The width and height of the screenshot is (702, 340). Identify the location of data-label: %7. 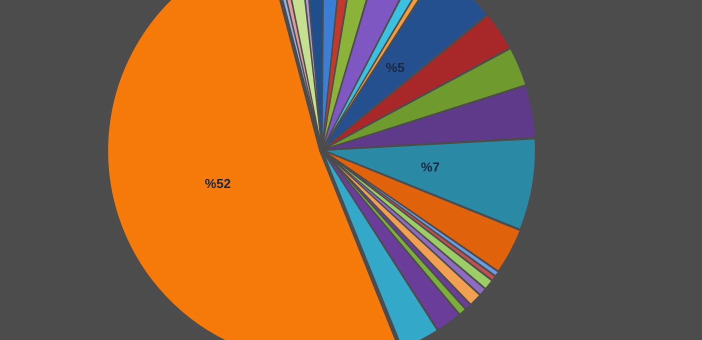
(430, 167).